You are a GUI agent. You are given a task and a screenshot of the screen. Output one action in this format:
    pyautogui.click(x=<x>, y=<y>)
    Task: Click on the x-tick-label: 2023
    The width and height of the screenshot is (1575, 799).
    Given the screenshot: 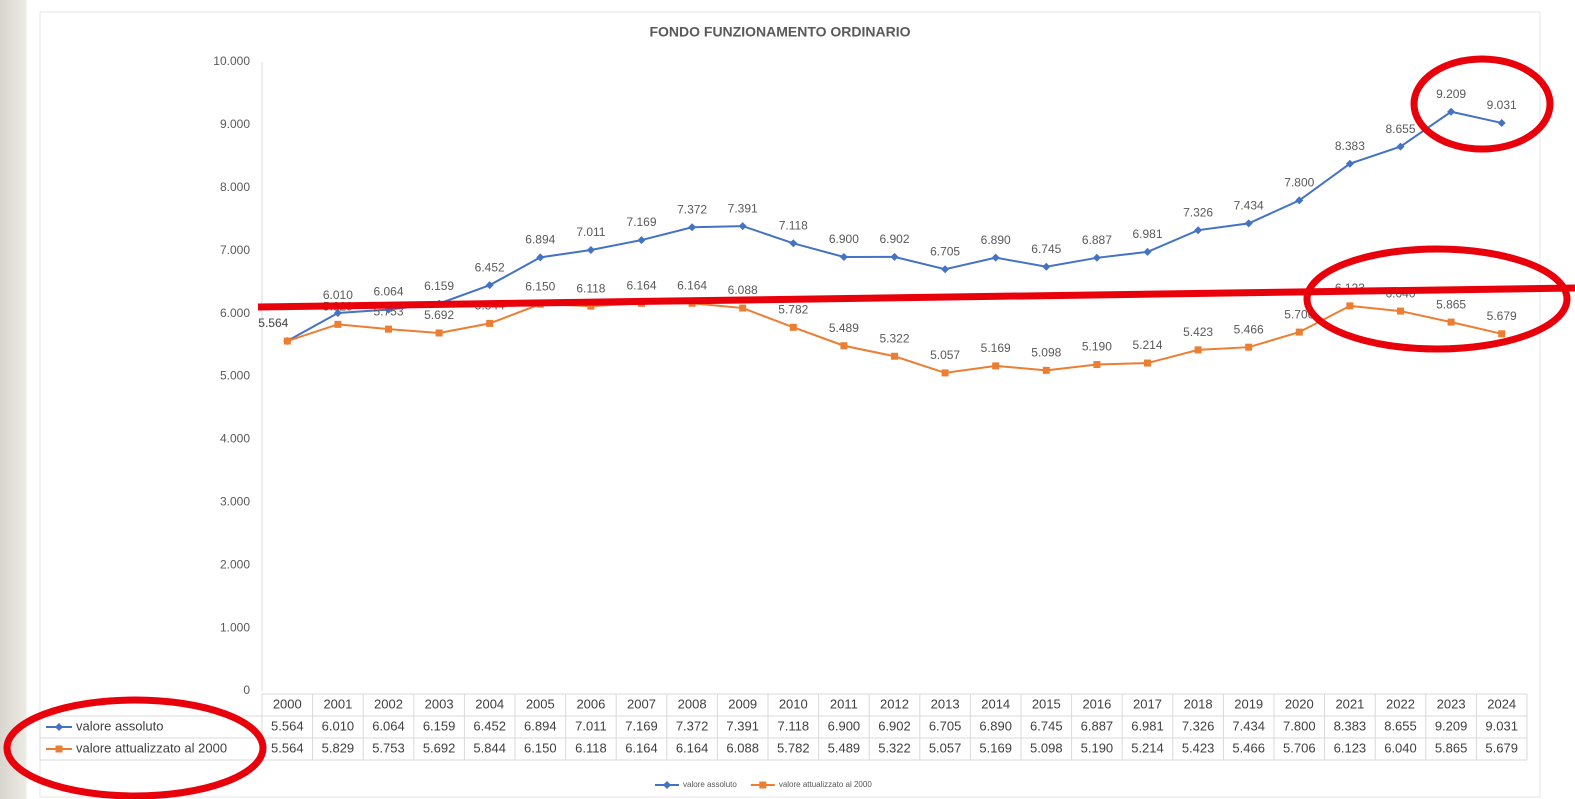 What is the action you would take?
    pyautogui.click(x=1451, y=703)
    